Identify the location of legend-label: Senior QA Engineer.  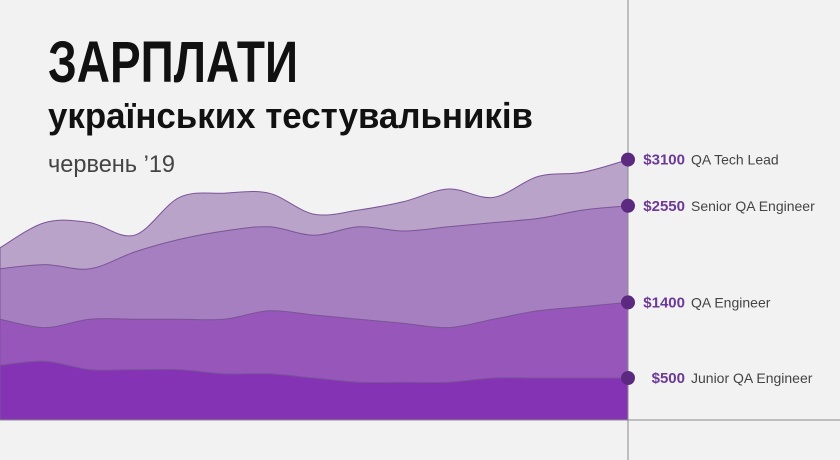
(753, 206).